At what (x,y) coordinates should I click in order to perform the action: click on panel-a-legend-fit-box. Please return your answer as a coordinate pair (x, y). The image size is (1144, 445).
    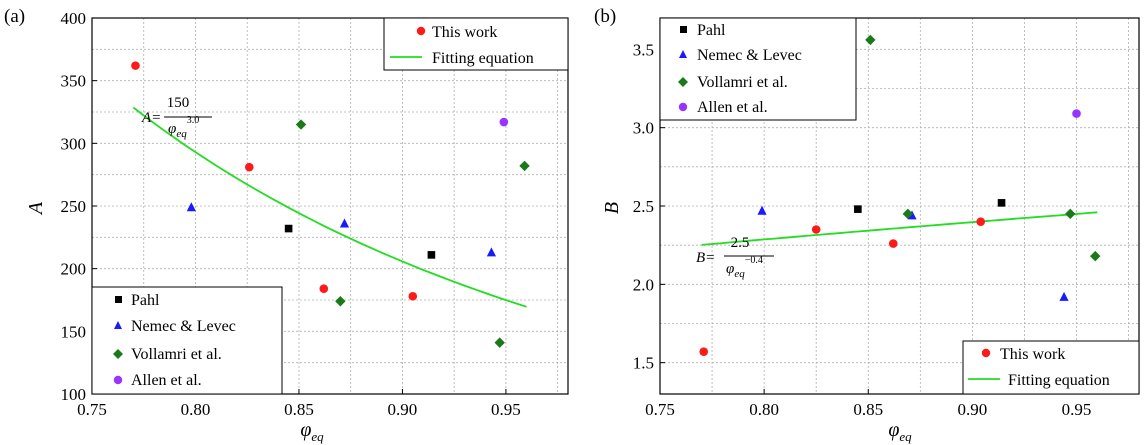
    Looking at the image, I should click on (476, 44).